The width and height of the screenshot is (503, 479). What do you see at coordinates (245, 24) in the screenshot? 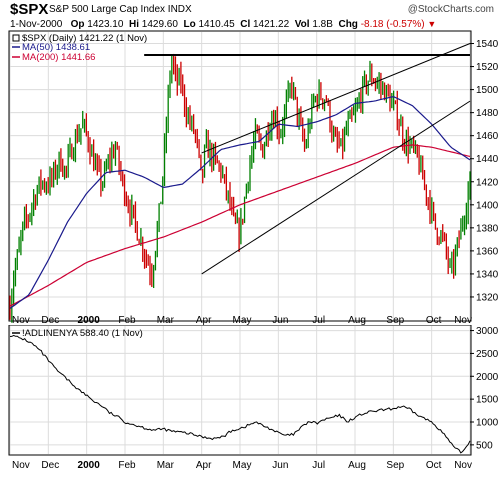
I see `close-label: Cl` at bounding box center [245, 24].